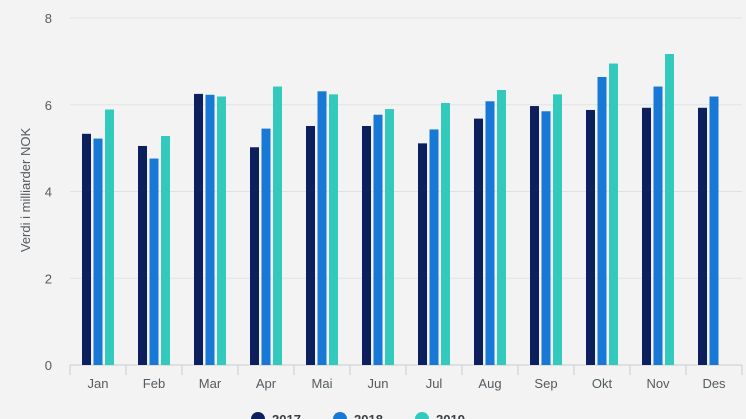 The width and height of the screenshot is (746, 419). I want to click on bar-2018-okt: 2018 Okt: 6.64, so click(602, 221).